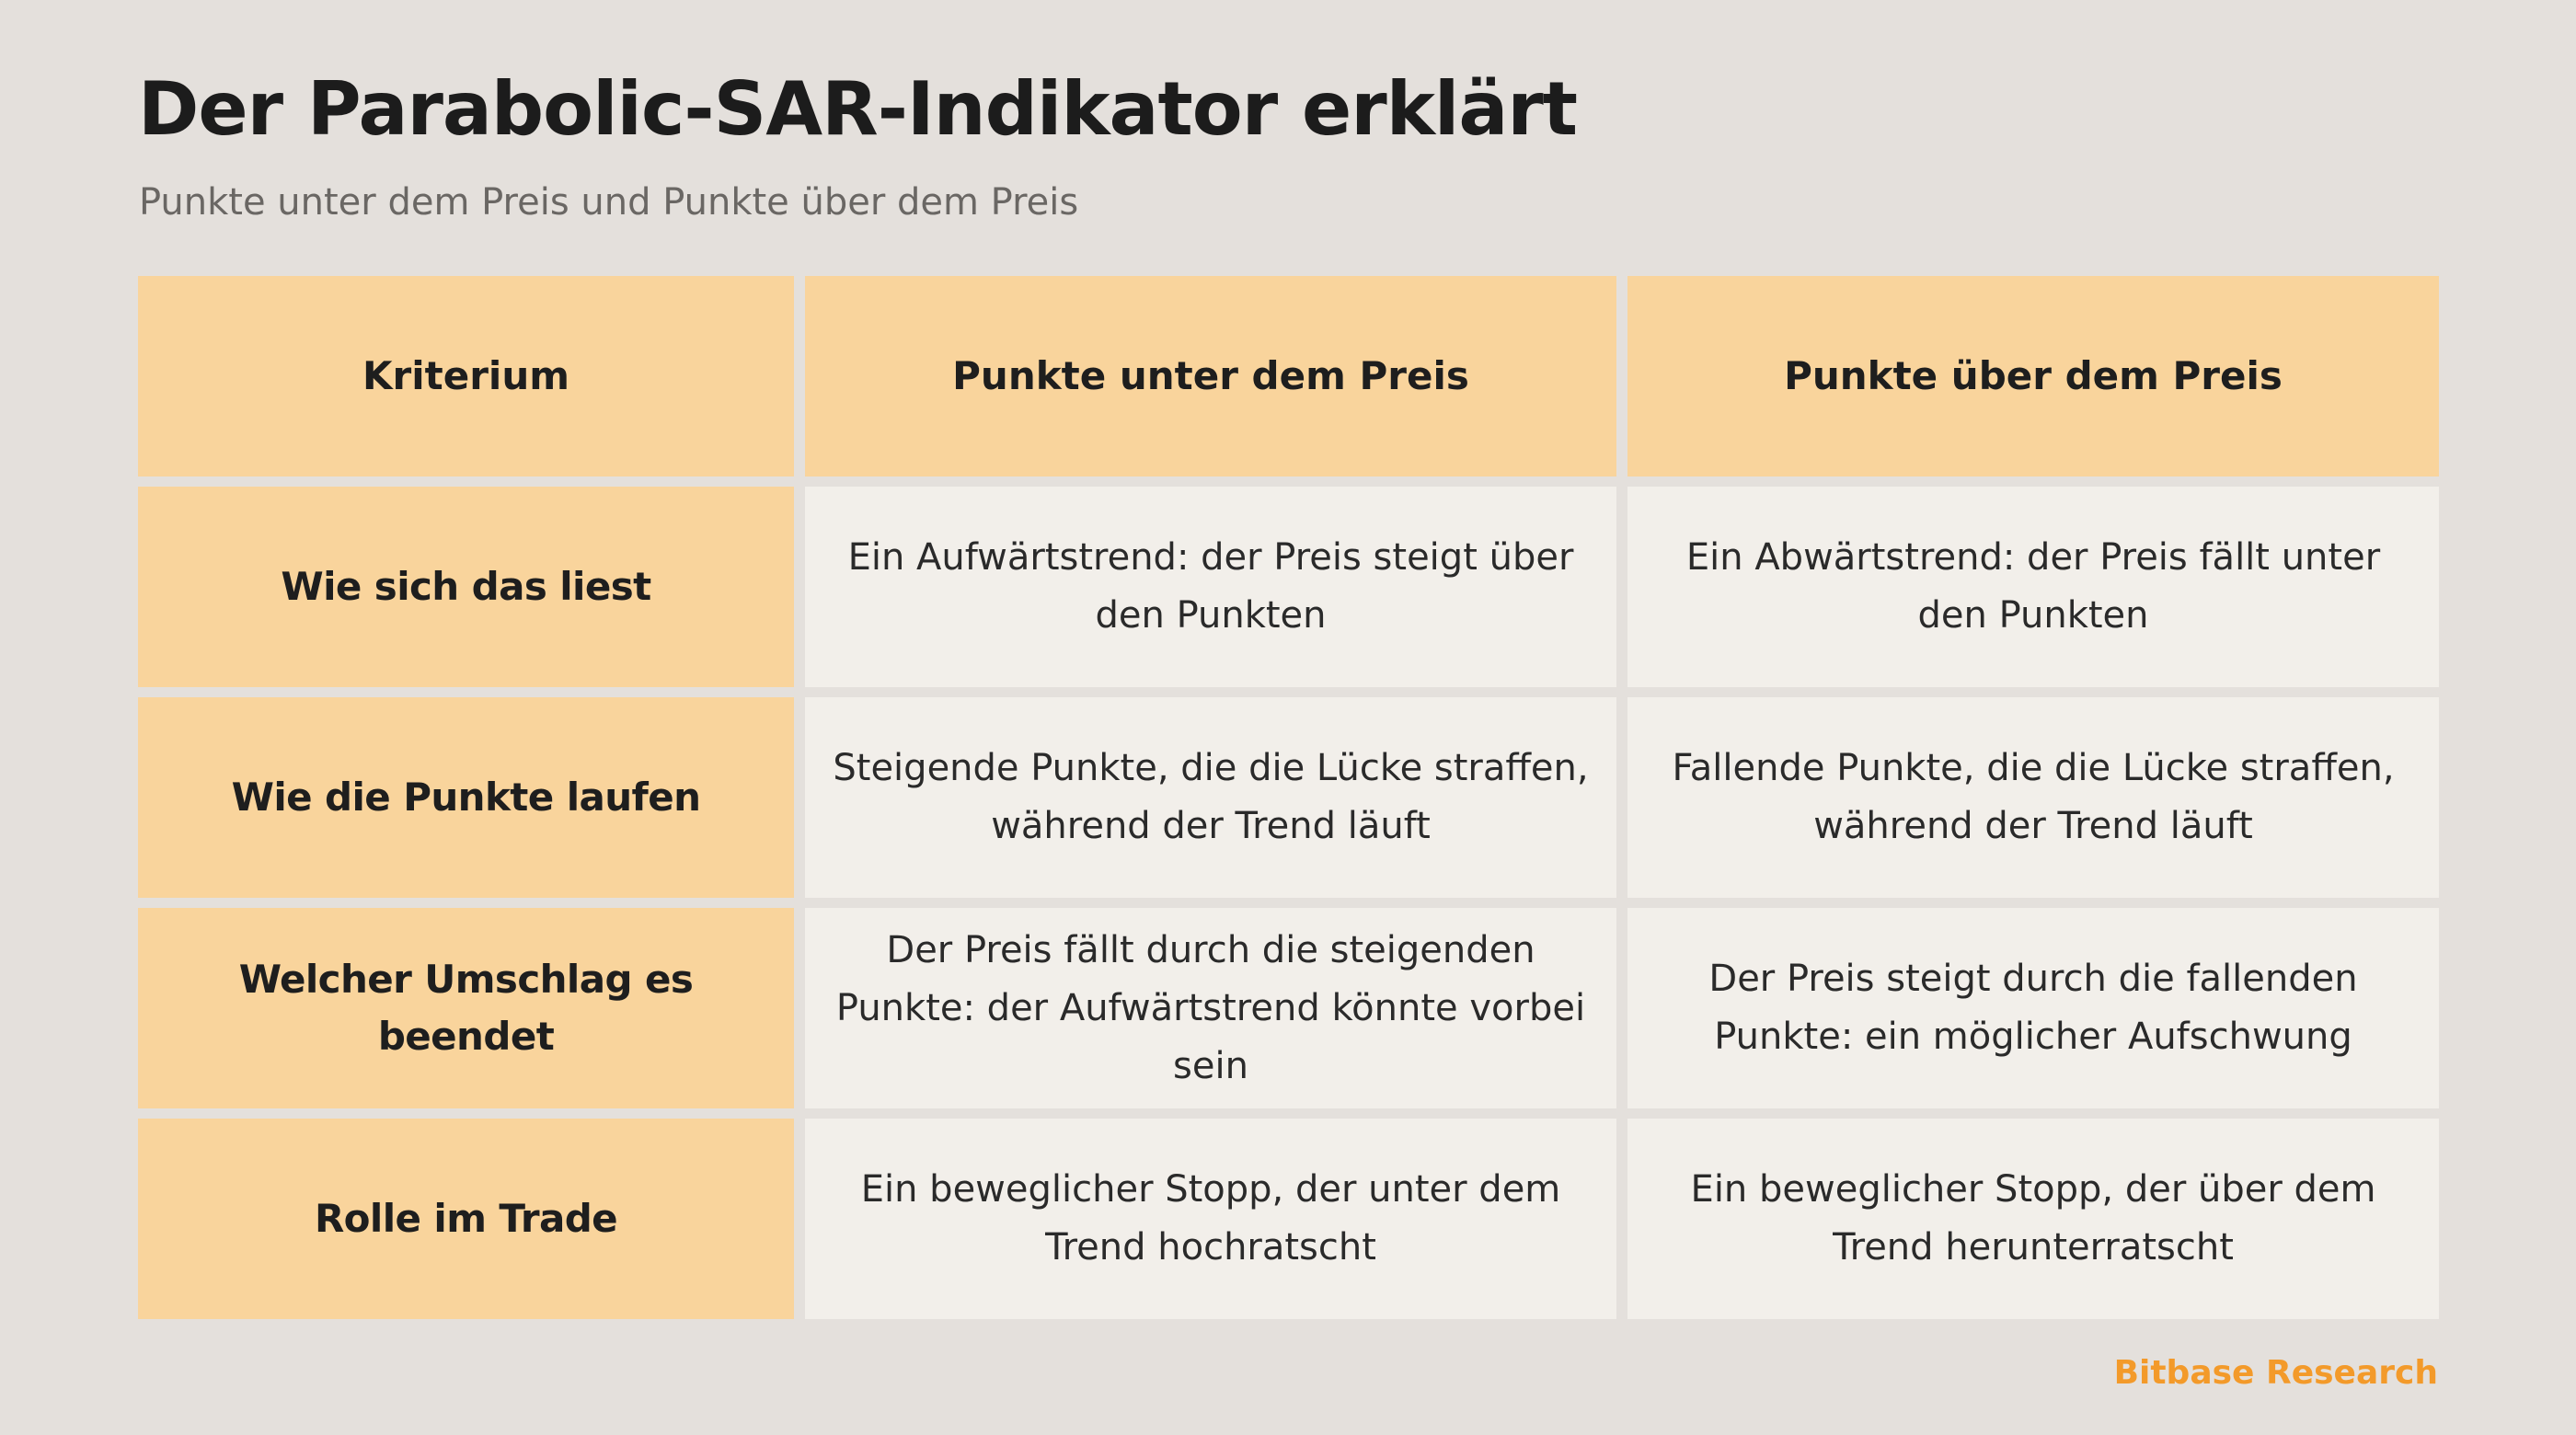 The height and width of the screenshot is (1435, 2576). I want to click on row-label-reversal: Welcher Umschlag es beendet, so click(466, 1008).